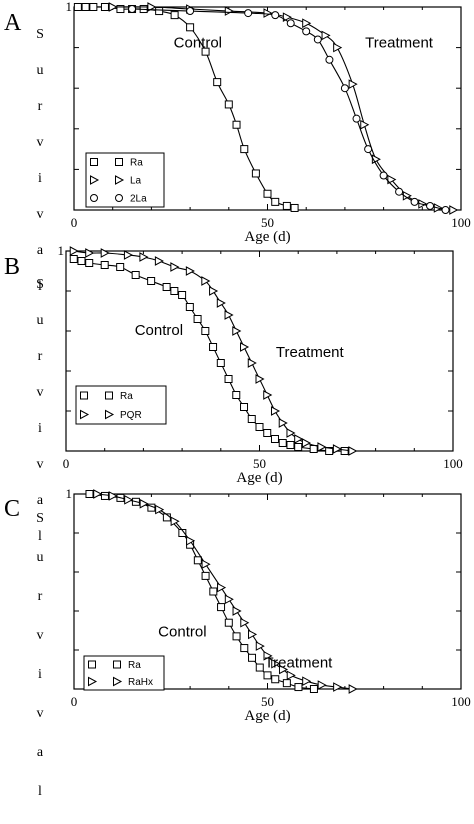 The height and width of the screenshot is (824, 474). Describe the element at coordinates (40, 70) in the screenshot. I see `y-axis-label-letter: u` at that location.